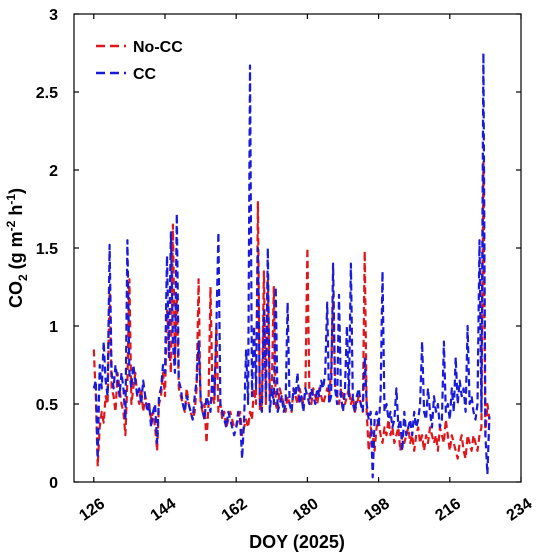 The image size is (550, 557). Describe the element at coordinates (448, 509) in the screenshot. I see `x-tick-label: 216` at that location.